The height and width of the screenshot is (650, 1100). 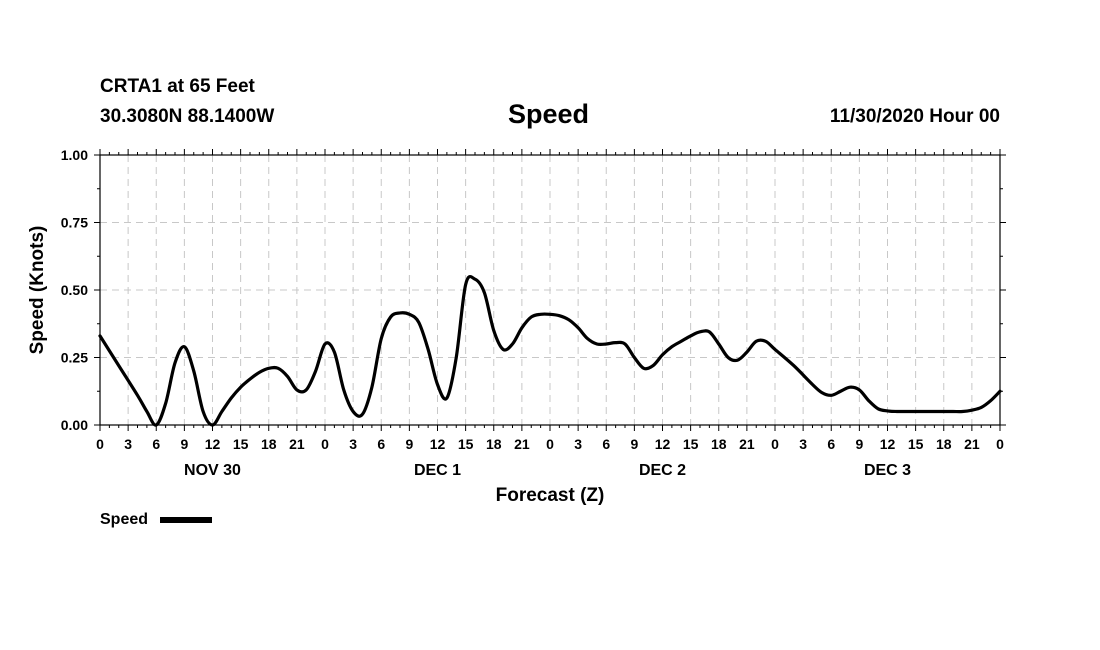 I want to click on y-tick-label: 1.00, so click(x=74, y=155).